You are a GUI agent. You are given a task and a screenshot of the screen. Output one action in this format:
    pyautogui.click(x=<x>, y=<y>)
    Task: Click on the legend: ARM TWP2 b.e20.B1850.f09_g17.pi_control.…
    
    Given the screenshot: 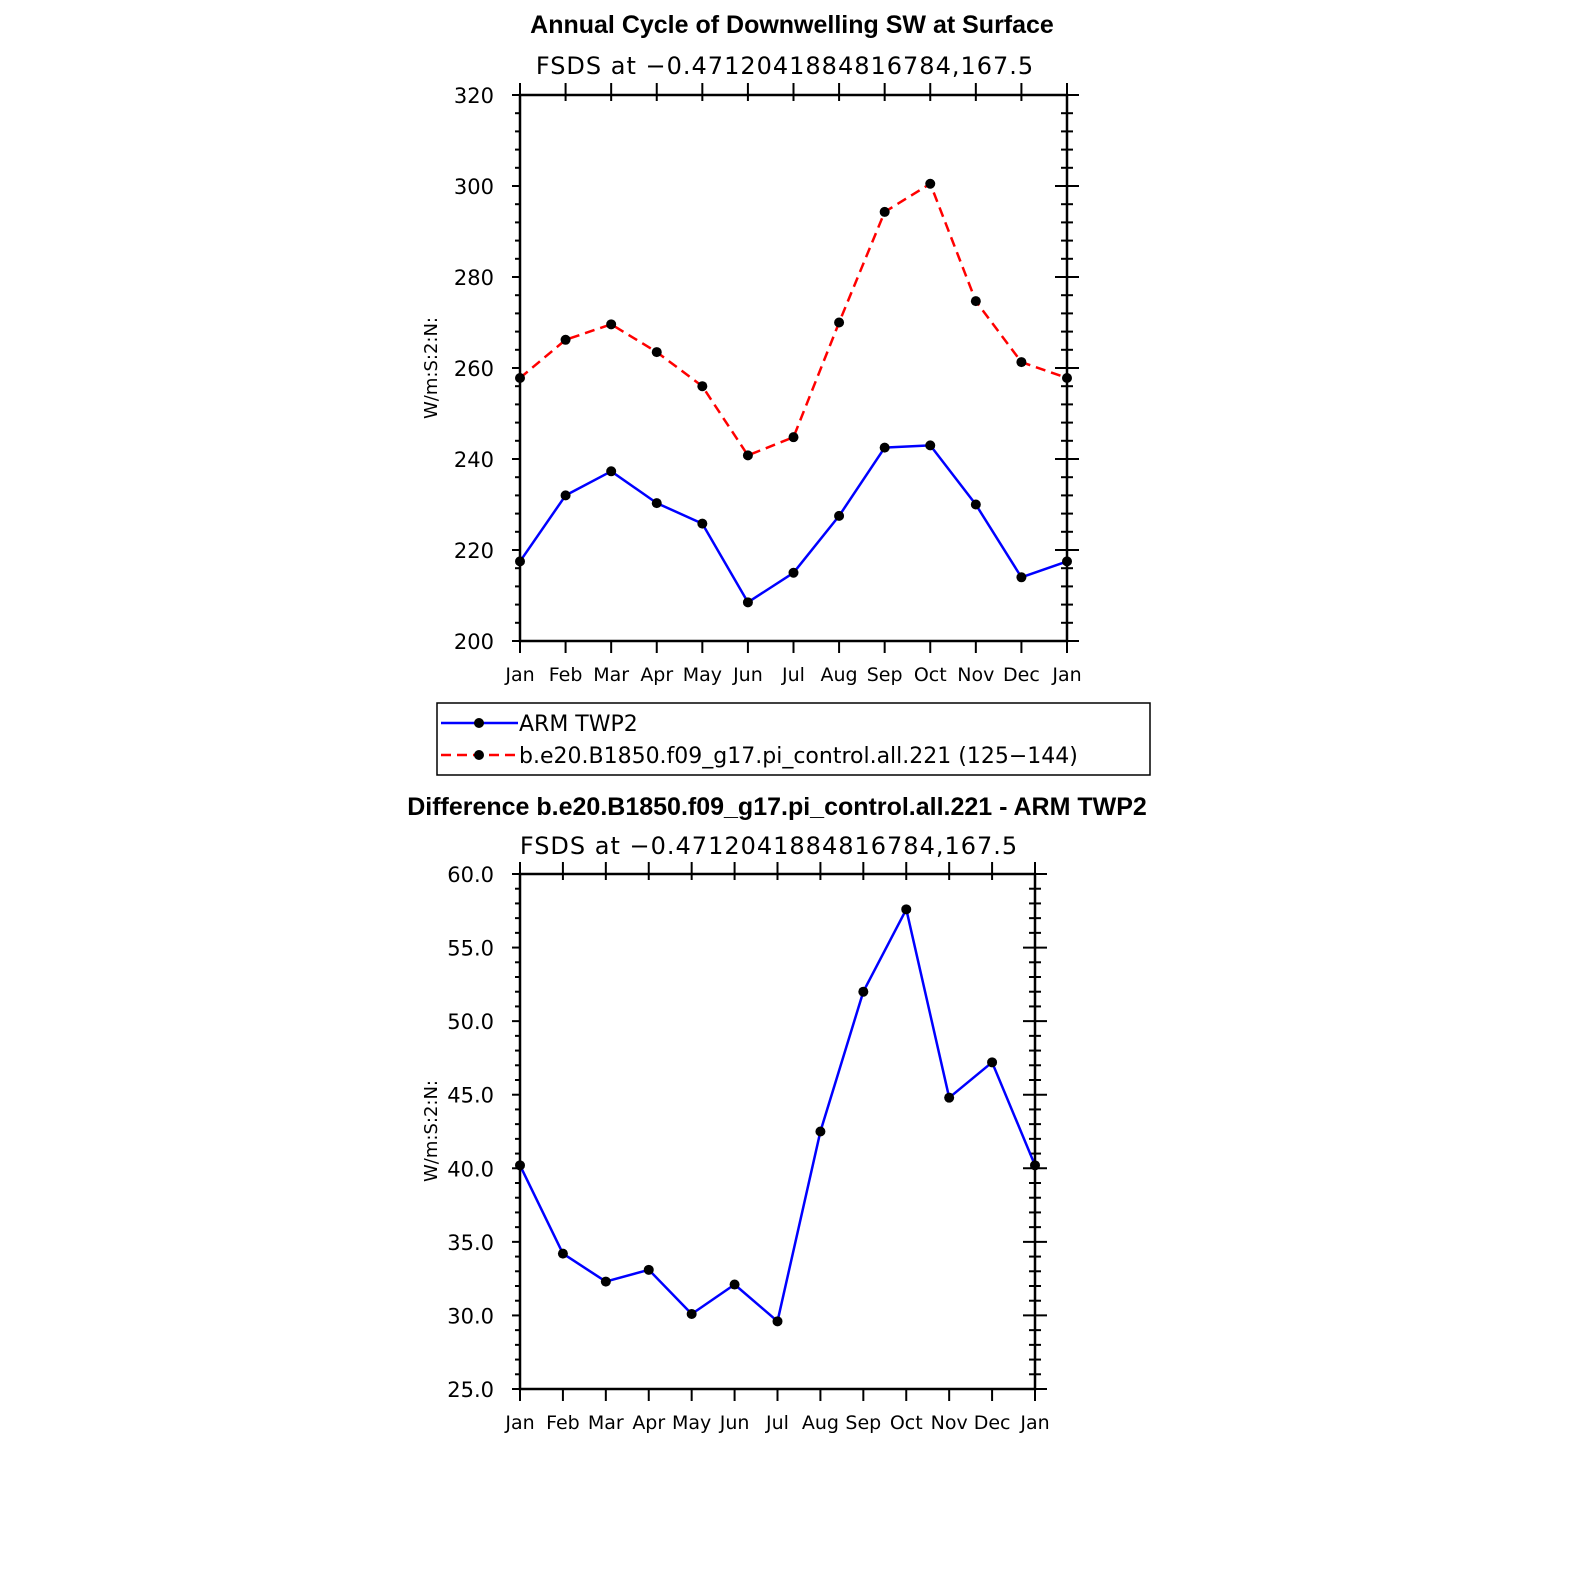 What is the action you would take?
    pyautogui.click(x=793, y=739)
    